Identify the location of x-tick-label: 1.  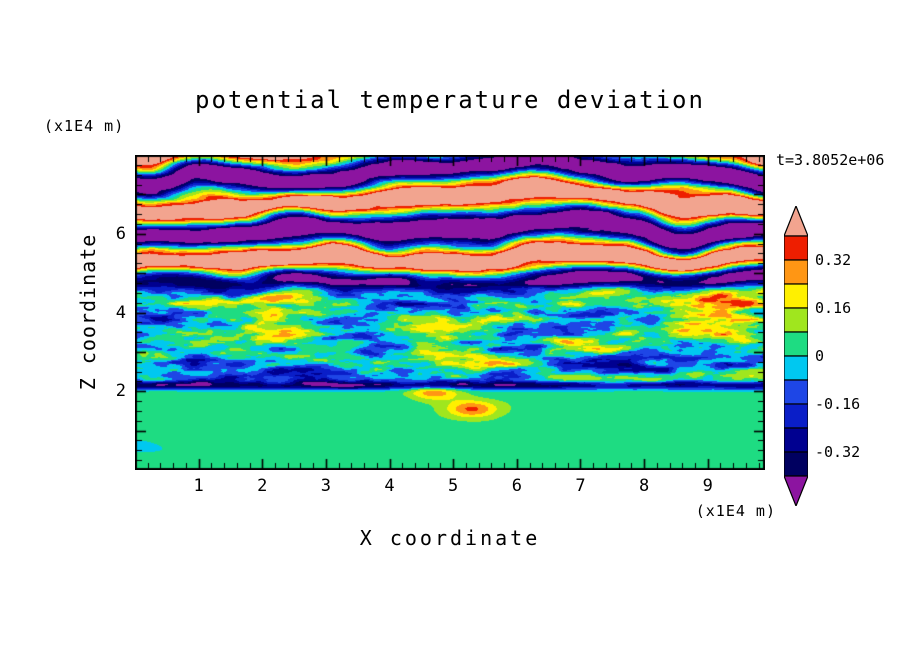
(198, 486).